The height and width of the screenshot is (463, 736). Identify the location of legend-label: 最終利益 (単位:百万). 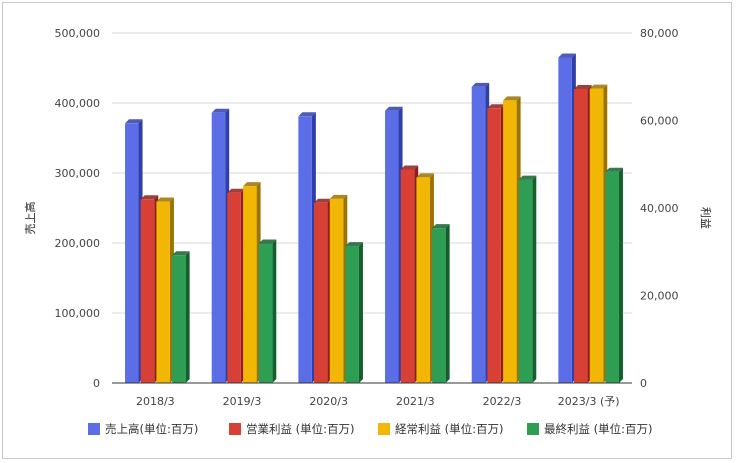
(598, 429).